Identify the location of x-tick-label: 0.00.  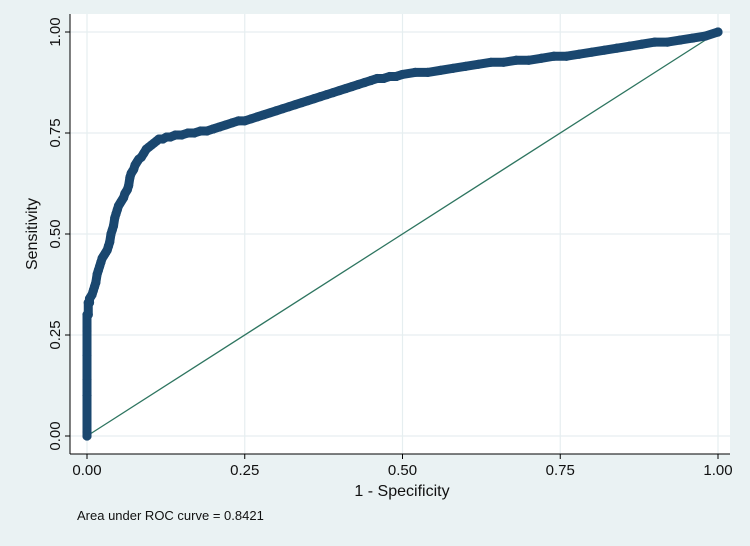
(86, 470).